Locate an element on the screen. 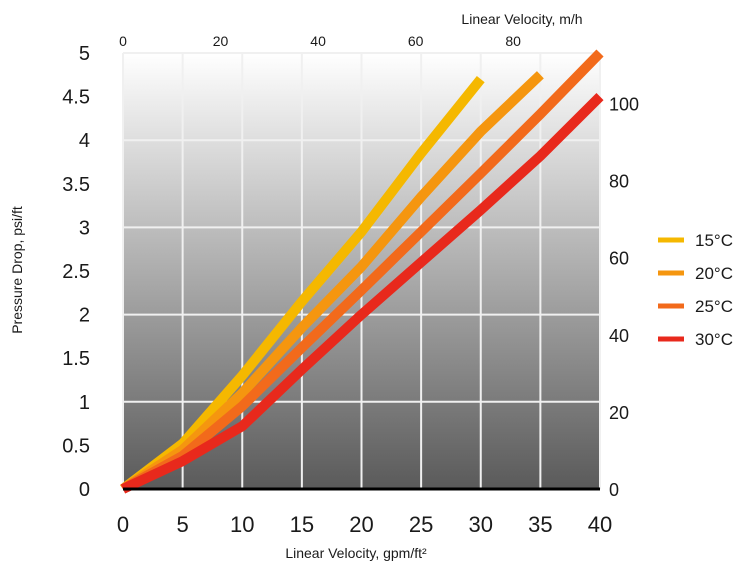  y-tick-label: 0.5 is located at coordinates (76, 446).